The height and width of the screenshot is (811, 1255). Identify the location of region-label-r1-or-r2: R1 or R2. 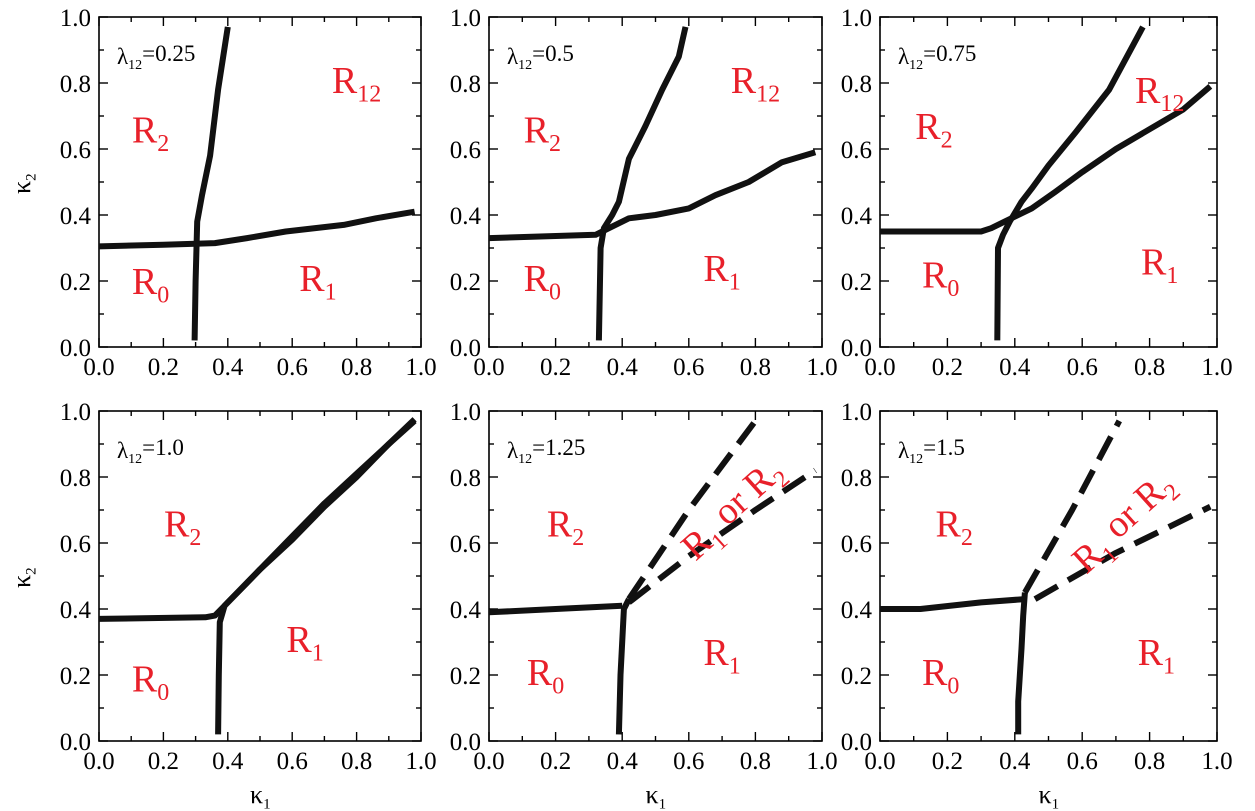
(734, 511).